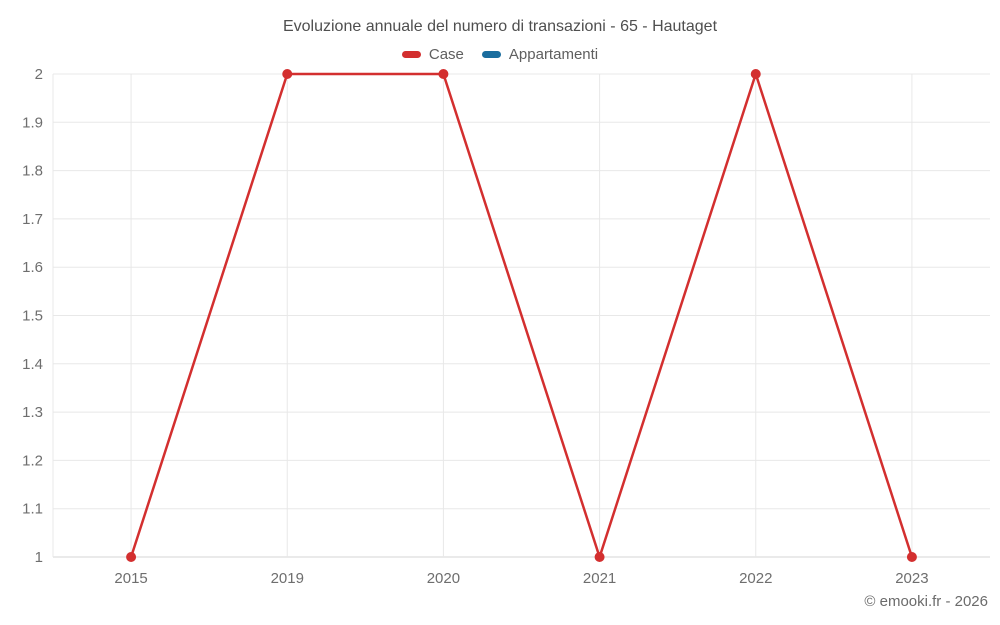 The image size is (1000, 625). What do you see at coordinates (553, 54) in the screenshot?
I see `legend-label-appartamenti: Appartamenti` at bounding box center [553, 54].